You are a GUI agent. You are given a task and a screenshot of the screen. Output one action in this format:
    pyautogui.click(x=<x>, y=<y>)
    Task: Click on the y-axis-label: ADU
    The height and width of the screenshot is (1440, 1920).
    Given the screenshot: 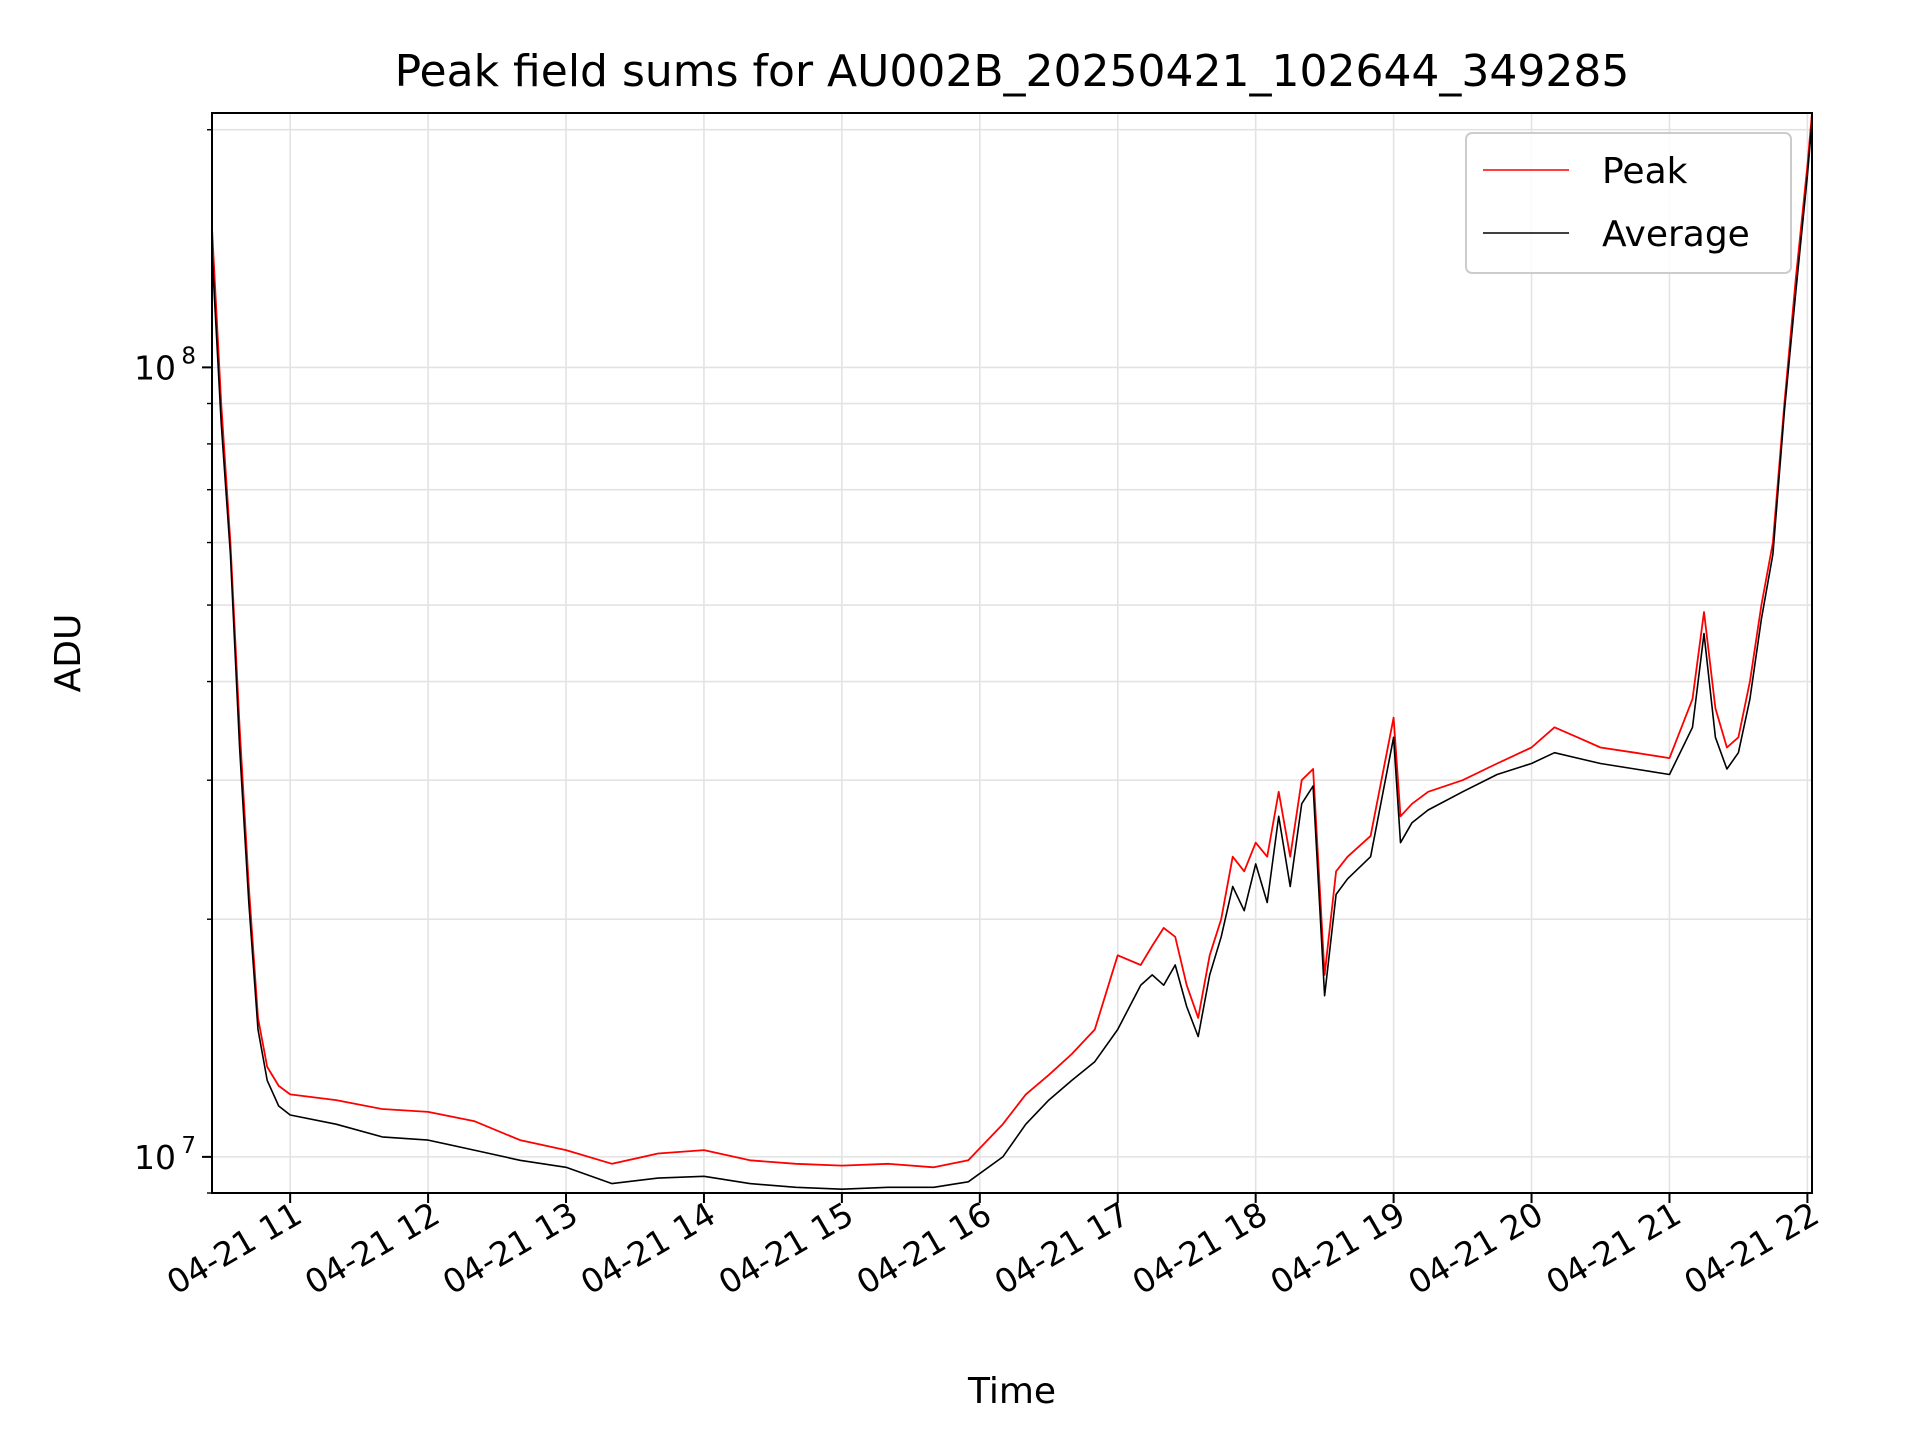 What is the action you would take?
    pyautogui.click(x=68, y=653)
    